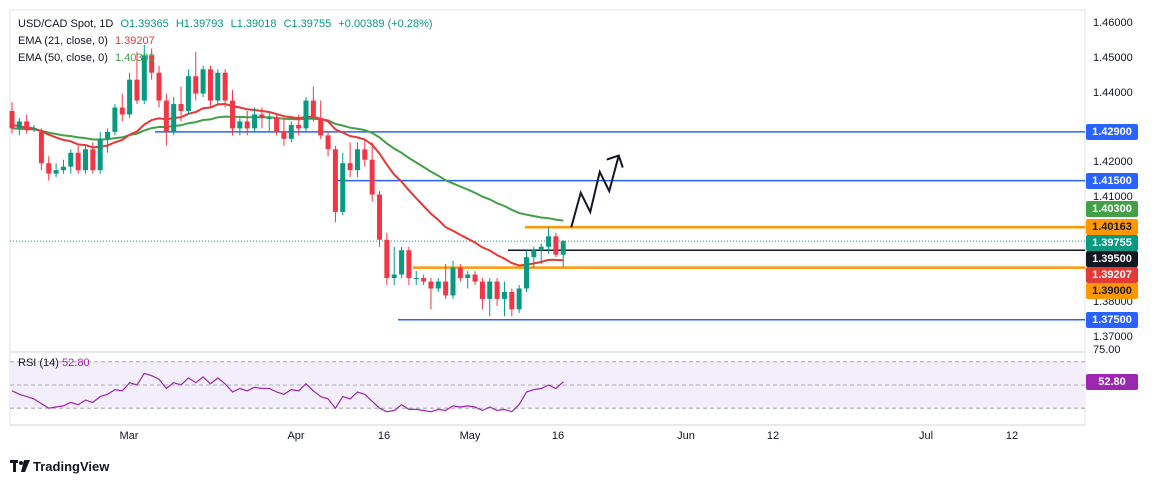  I want to click on rsi-legend: RSI (14) 52.80, so click(54, 363).